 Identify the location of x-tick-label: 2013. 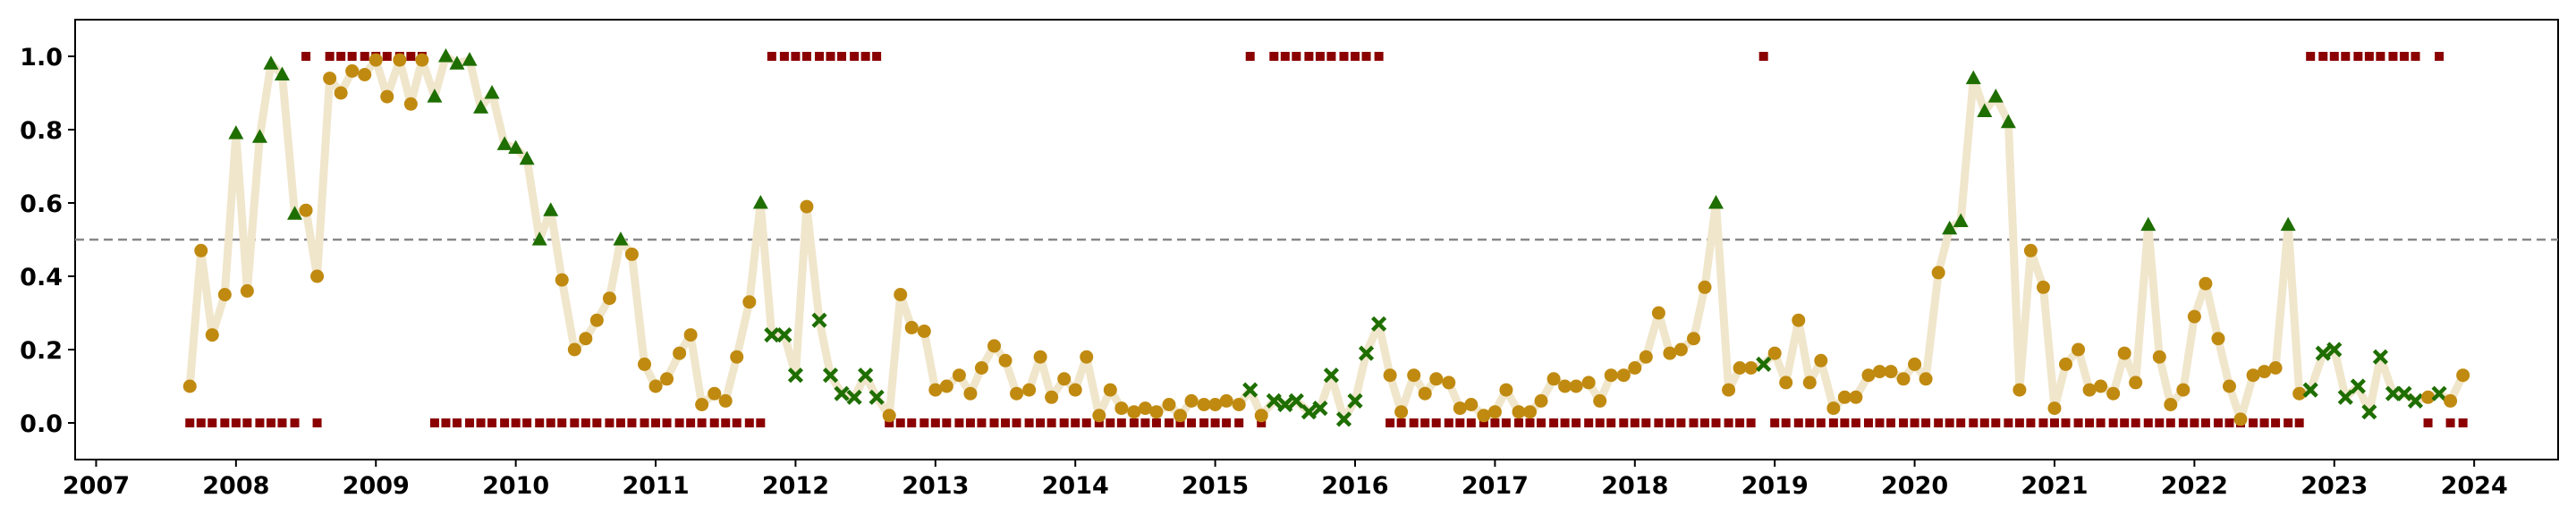
(935, 486).